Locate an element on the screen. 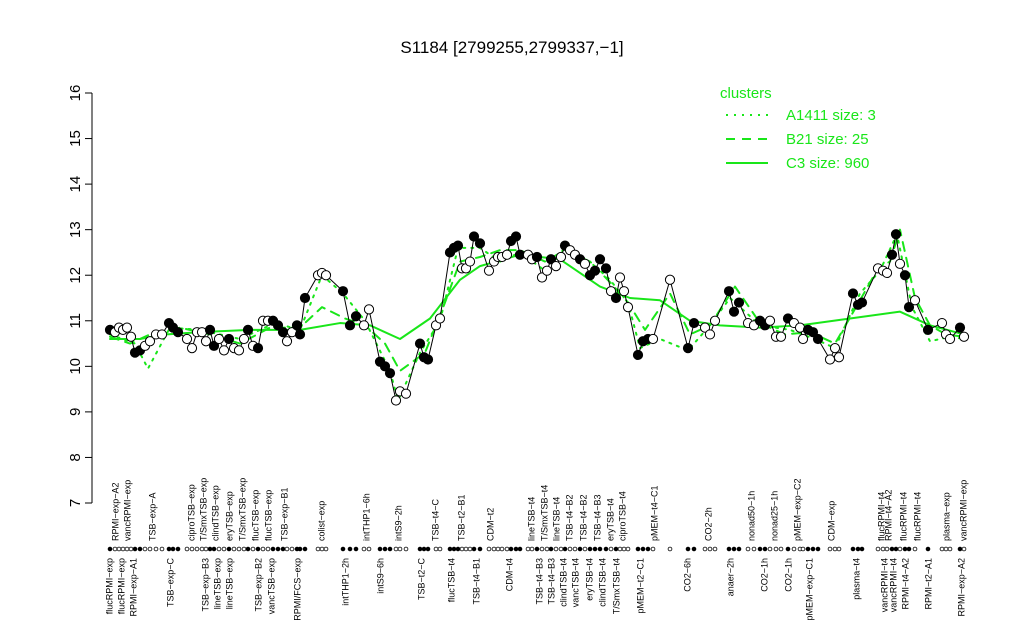 The width and height of the screenshot is (1024, 640). x-tick-label-bottom: clindTSB−t4 is located at coordinates (563, 582).